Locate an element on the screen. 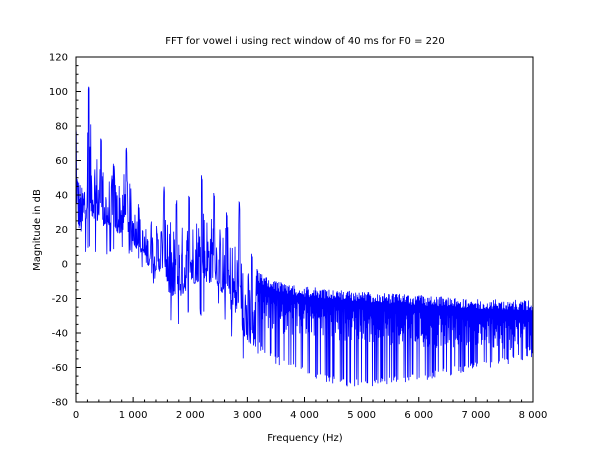  x-tick-label: 2 000 is located at coordinates (190, 415).